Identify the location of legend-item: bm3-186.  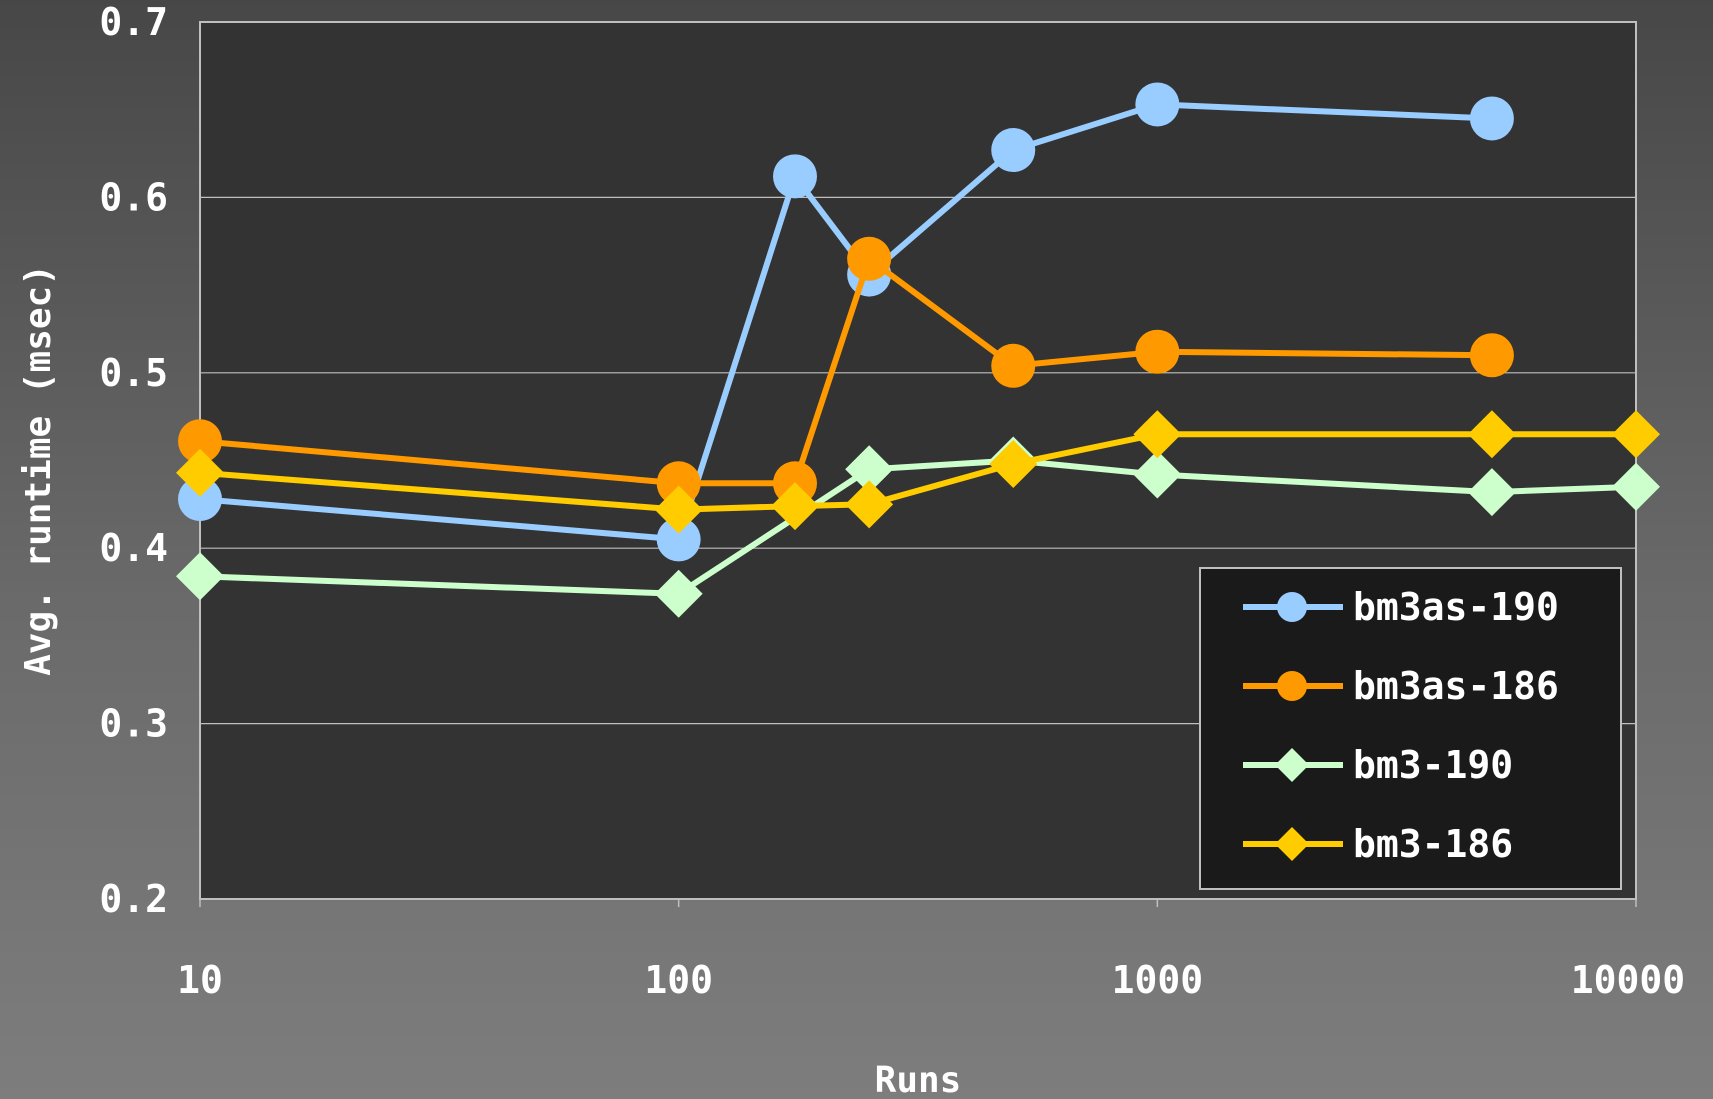
(1378, 844).